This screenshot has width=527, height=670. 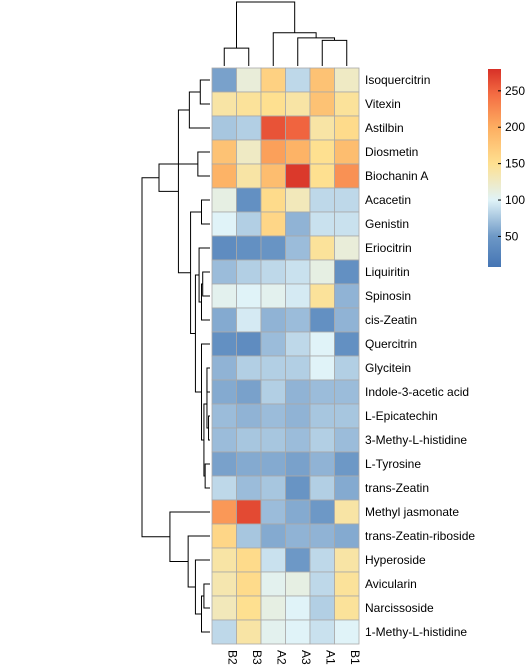 What do you see at coordinates (387, 224) in the screenshot?
I see `row-label: Genistin` at bounding box center [387, 224].